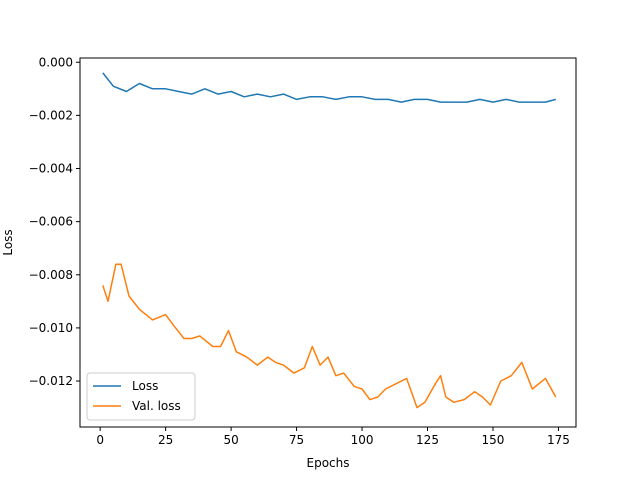 The width and height of the screenshot is (640, 480). Describe the element at coordinates (333, 437) in the screenshot. I see `x-axis: 0 25 50 75 100 125 150 175` at that location.